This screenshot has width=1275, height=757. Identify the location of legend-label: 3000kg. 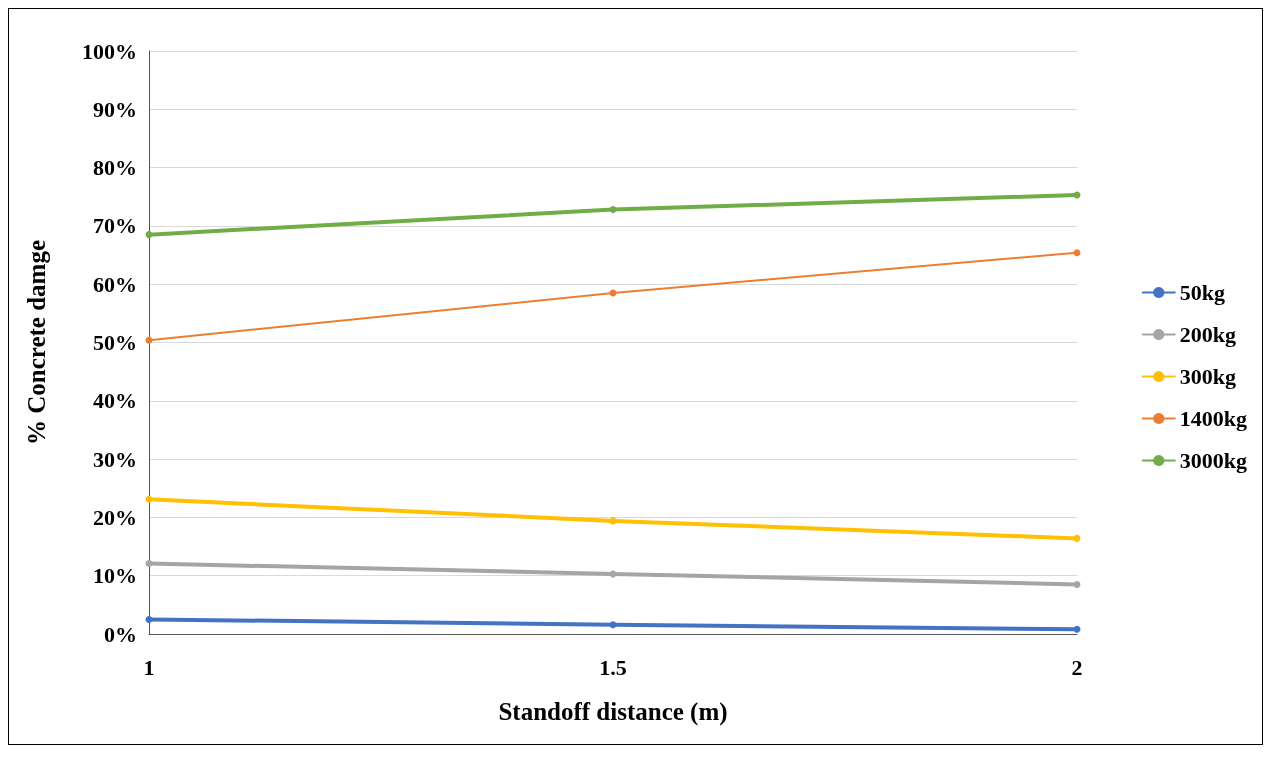
(1213, 460).